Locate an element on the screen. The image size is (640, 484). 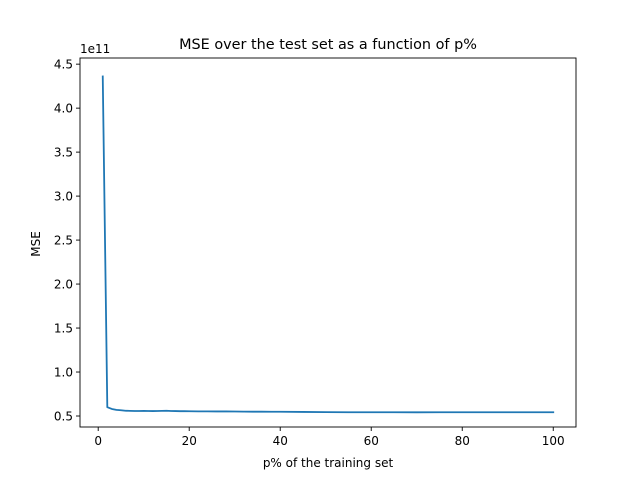
y-tick-label: 3.0 is located at coordinates (63, 196).